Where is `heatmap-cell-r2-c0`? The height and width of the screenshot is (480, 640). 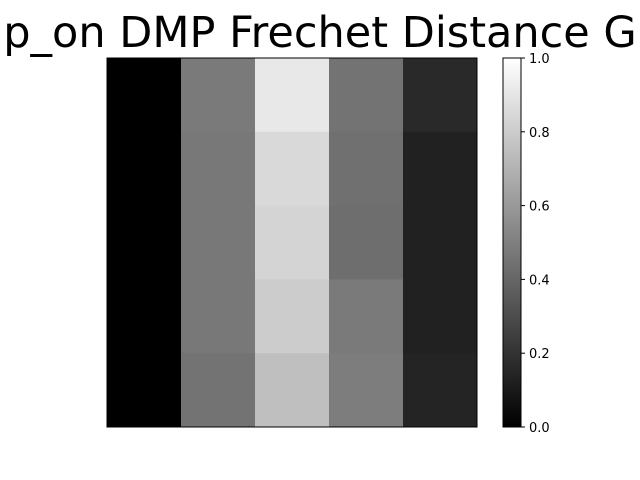 heatmap-cell-r2-c0 is located at coordinates (144, 242).